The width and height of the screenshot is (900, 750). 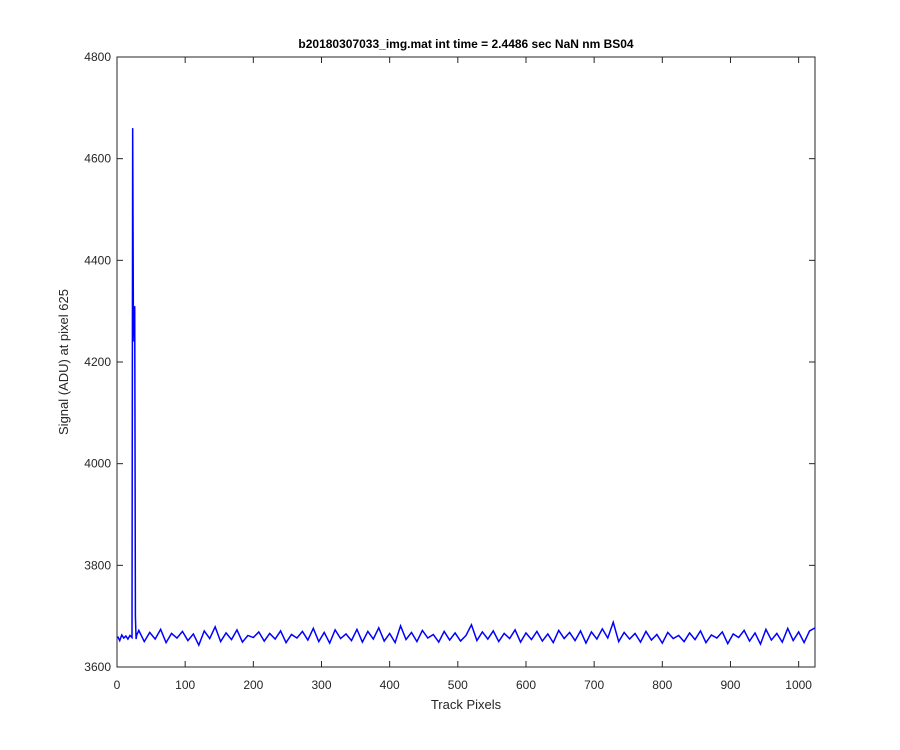 What do you see at coordinates (97, 362) in the screenshot?
I see `y-tick-label: 4200` at bounding box center [97, 362].